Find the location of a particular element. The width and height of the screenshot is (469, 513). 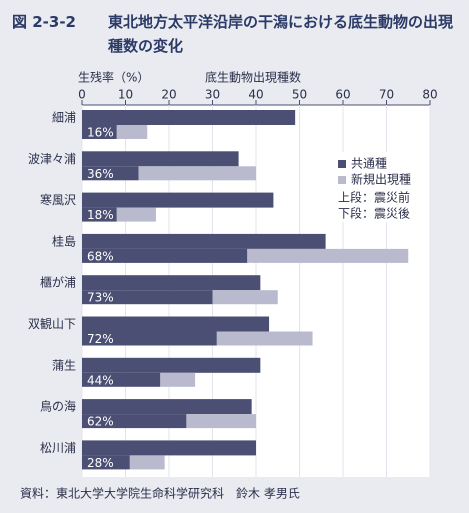

survival-label: 28% is located at coordinates (100, 463).